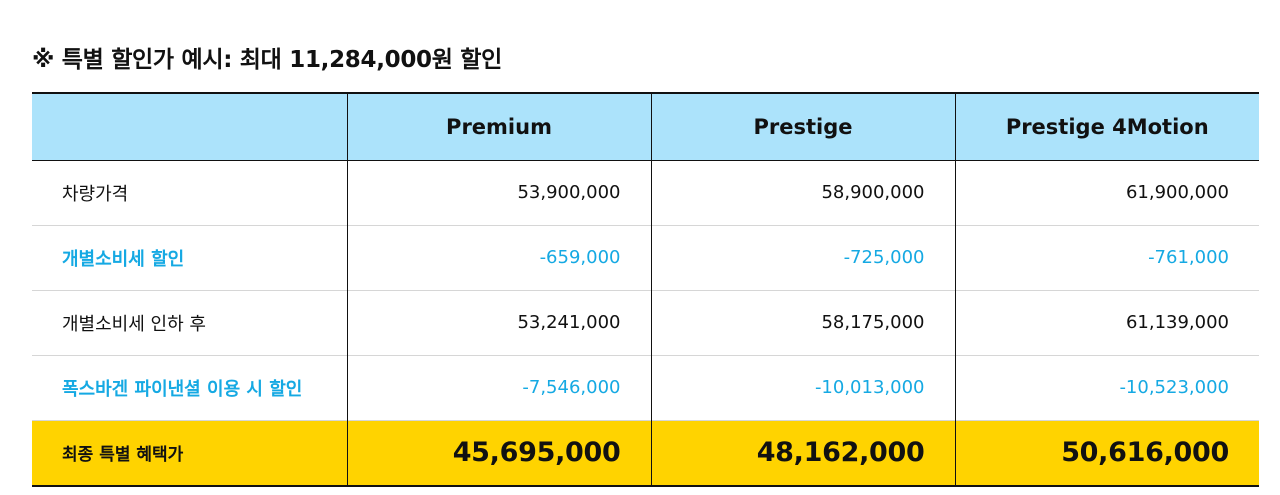 Image resolution: width=1280 pixels, height=495 pixels. I want to click on cell-prestige: 58,900,000, so click(802, 192).